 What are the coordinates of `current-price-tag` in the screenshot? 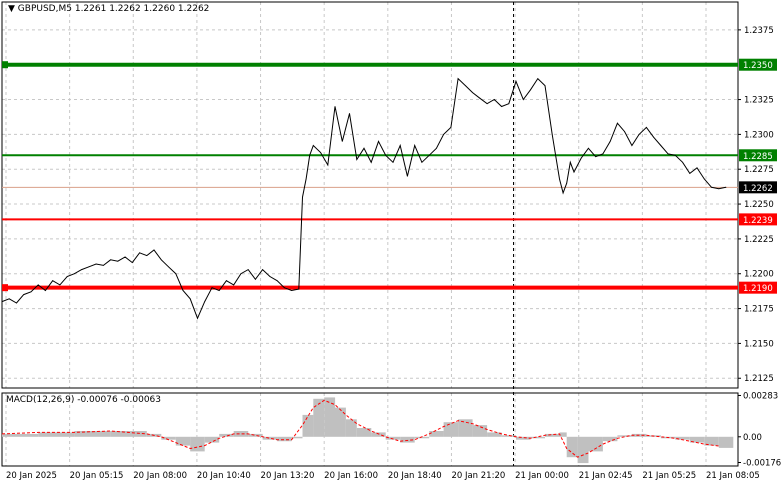 It's located at (758, 187).